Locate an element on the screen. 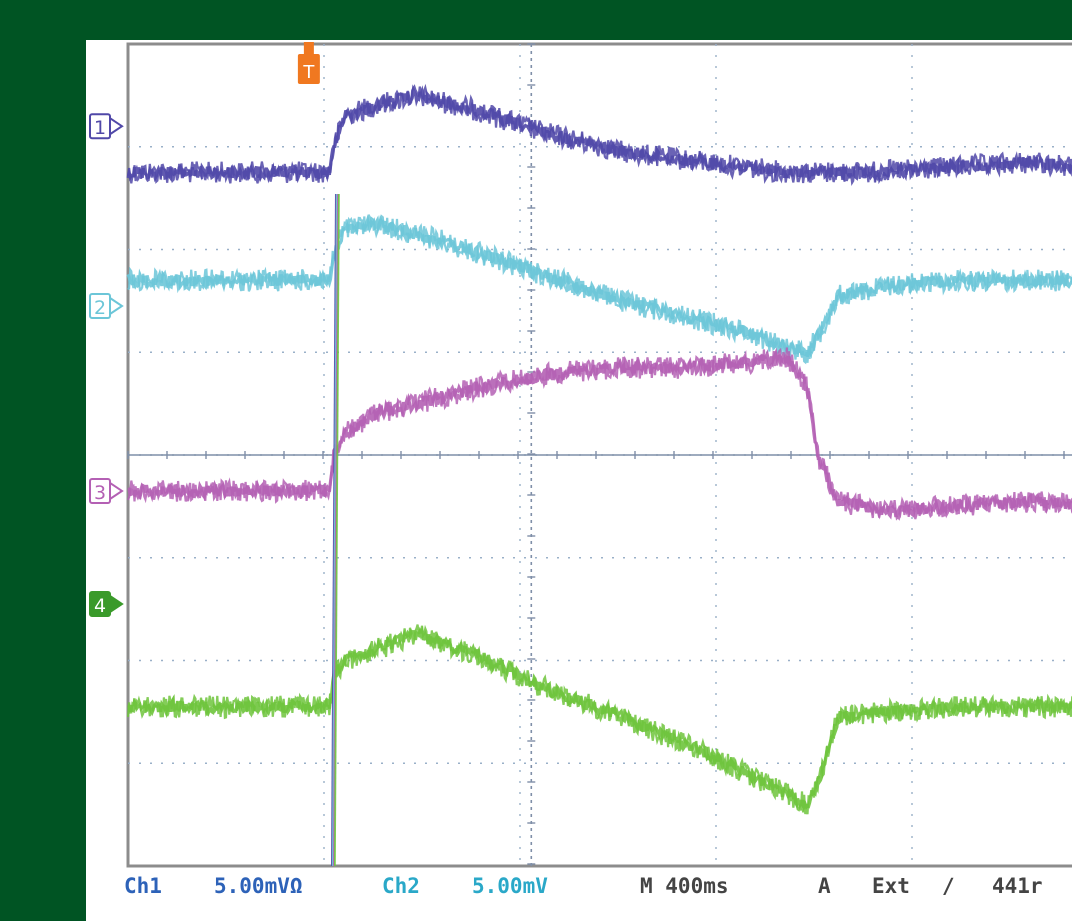 The image size is (1072, 921). ch2-scale: 5.00mV is located at coordinates (510, 886).